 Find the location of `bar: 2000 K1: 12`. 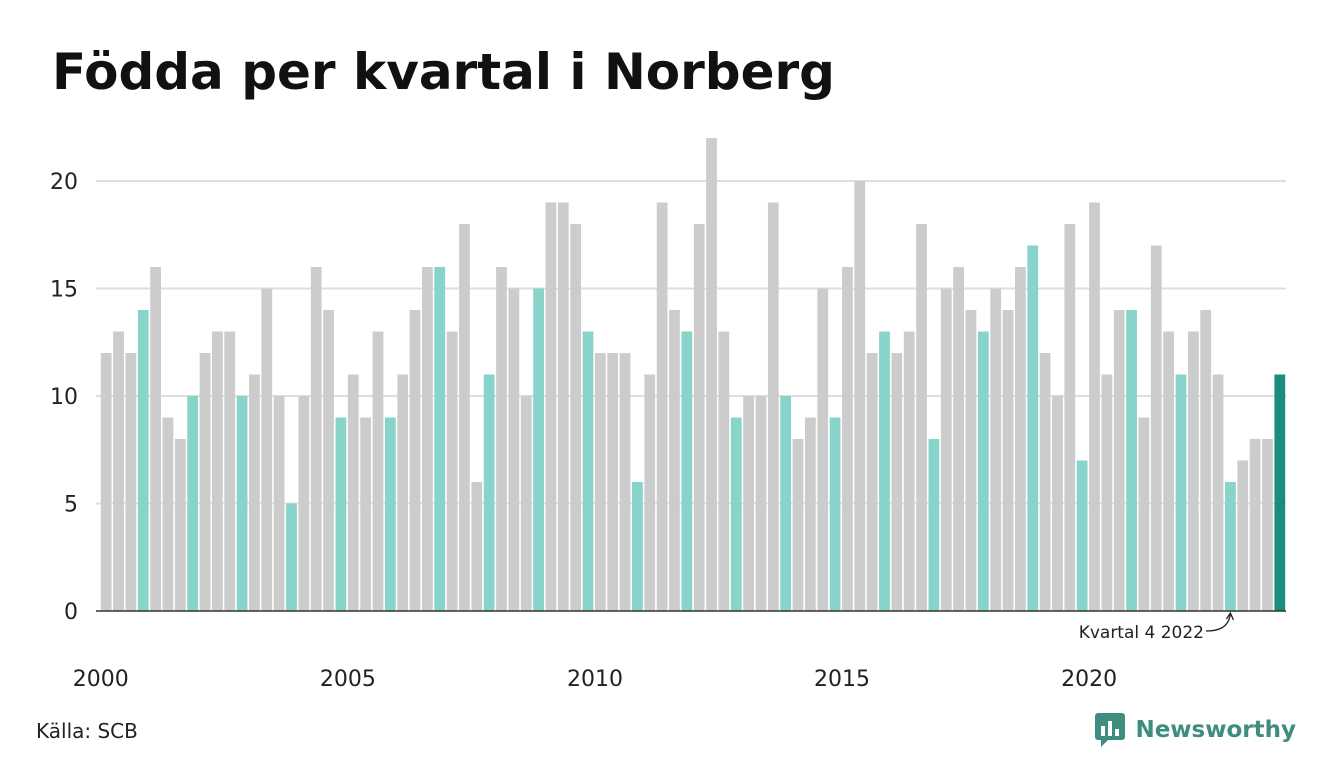

bar: 2000 K1: 12 is located at coordinates (106, 482).